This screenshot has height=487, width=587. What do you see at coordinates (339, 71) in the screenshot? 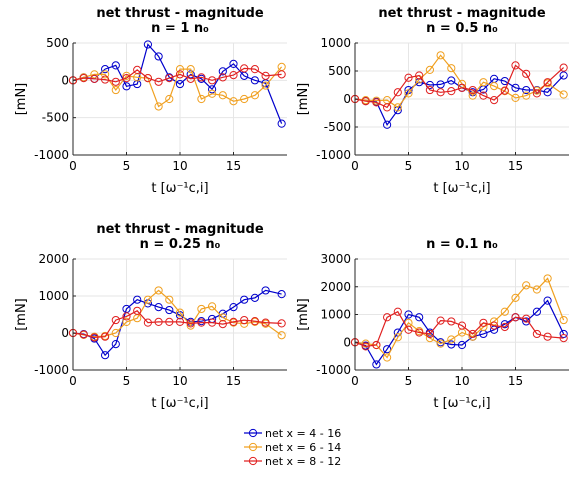
I see `y-tick-label: 500` at bounding box center [339, 71].